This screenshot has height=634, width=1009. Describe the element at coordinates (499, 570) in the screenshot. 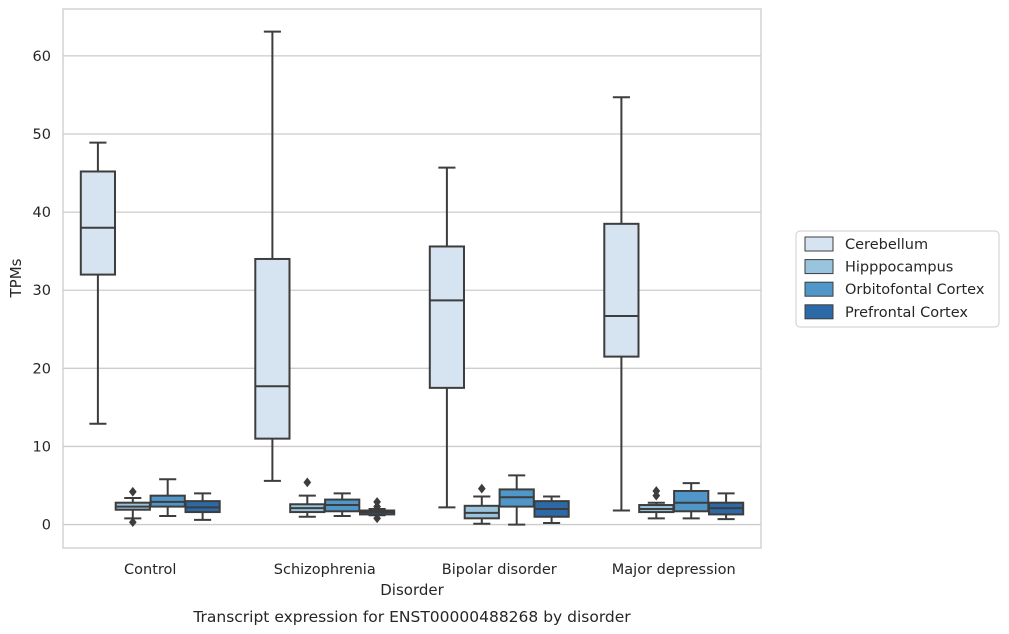

I see `x-tick-label: Bipolar disorder` at that location.